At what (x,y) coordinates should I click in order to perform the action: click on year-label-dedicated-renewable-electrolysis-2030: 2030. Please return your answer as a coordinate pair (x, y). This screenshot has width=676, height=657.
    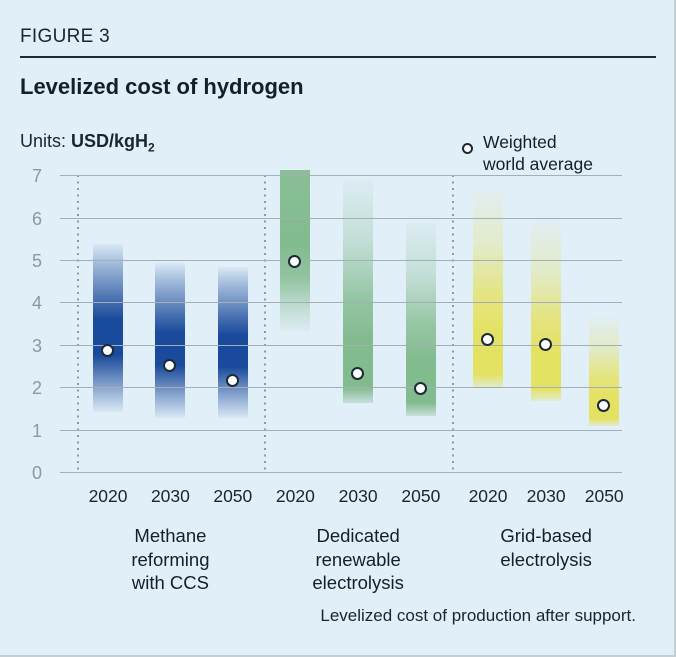
    Looking at the image, I should click on (358, 496).